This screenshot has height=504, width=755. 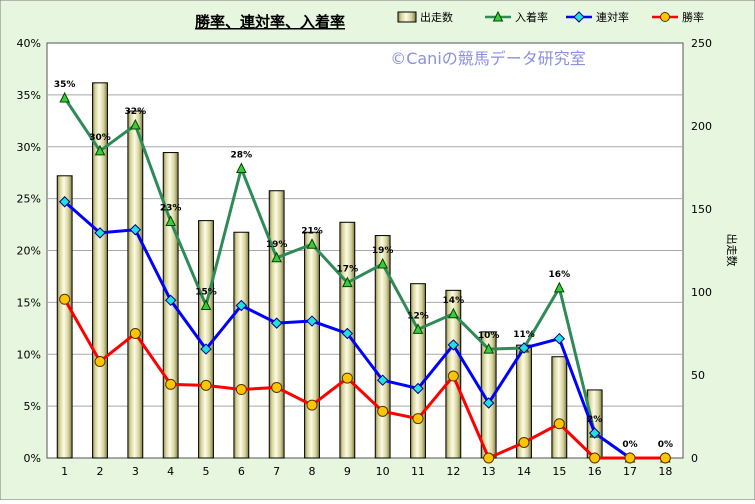 What do you see at coordinates (206, 471) in the screenshot?
I see `x-axis-tick-label: 5` at bounding box center [206, 471].